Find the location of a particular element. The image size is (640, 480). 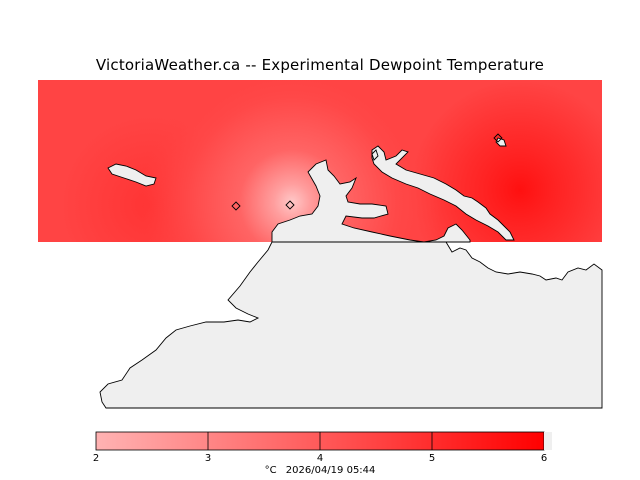

legend-footer: °C 2026/04/19 05:44 is located at coordinates (320, 470).